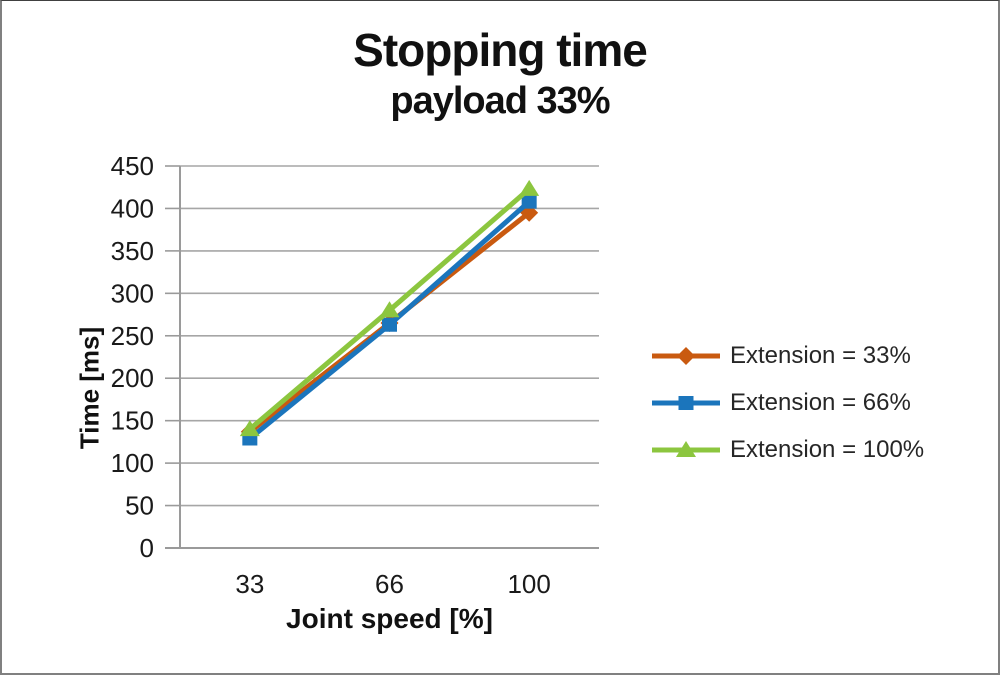 Image resolution: width=1000 pixels, height=675 pixels. Describe the element at coordinates (500, 50) in the screenshot. I see `chart-title: Stopping time` at that location.